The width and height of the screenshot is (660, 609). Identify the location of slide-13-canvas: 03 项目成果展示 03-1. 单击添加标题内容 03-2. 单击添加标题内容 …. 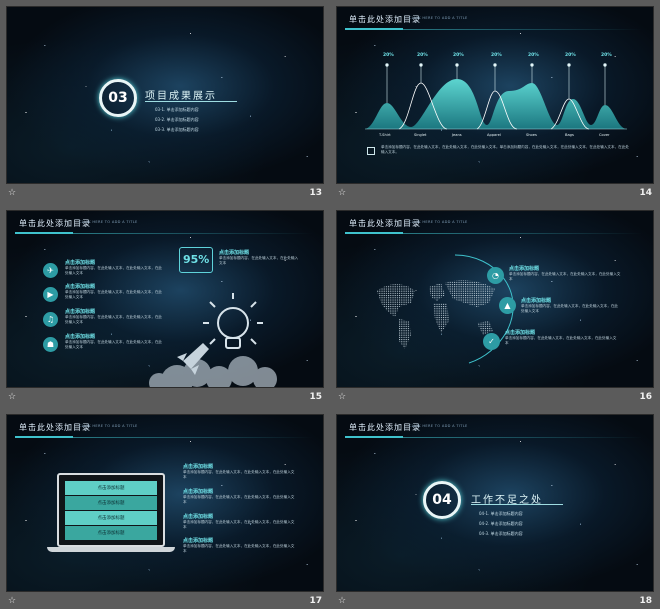
(165, 95).